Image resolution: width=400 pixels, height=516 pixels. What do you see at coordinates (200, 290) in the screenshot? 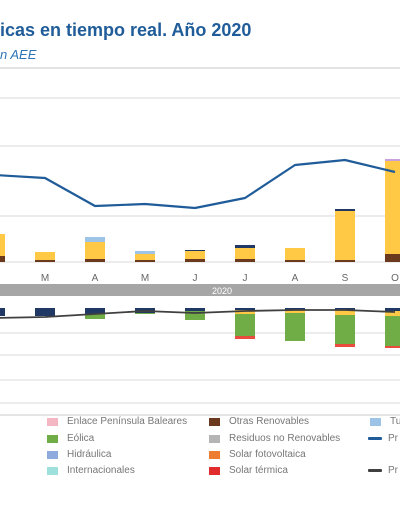
I see `x-axis-band` at bounding box center [200, 290].